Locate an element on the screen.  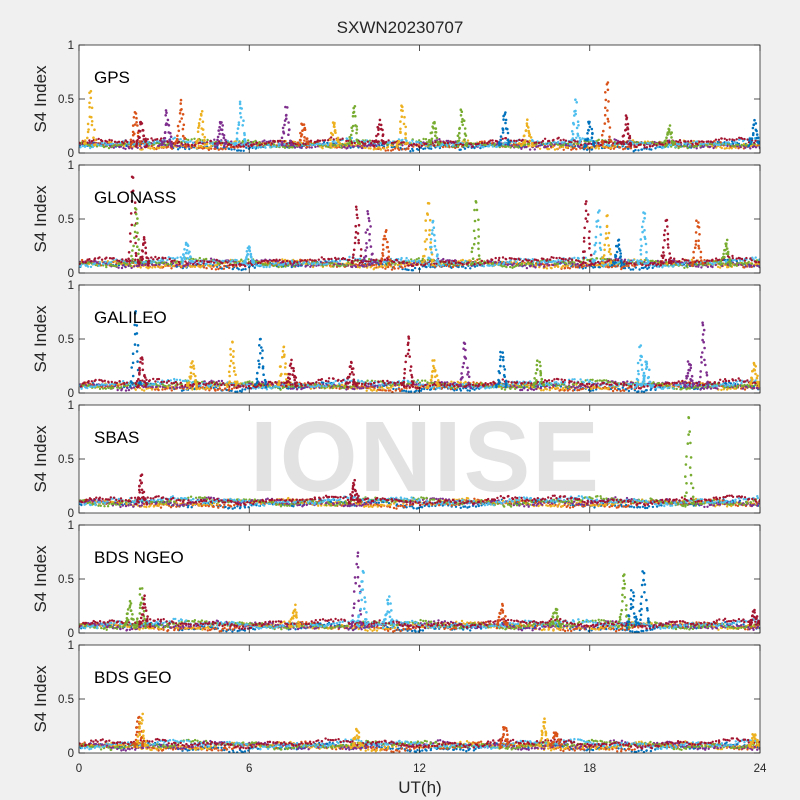
data-points is located at coordinates (419, 117).